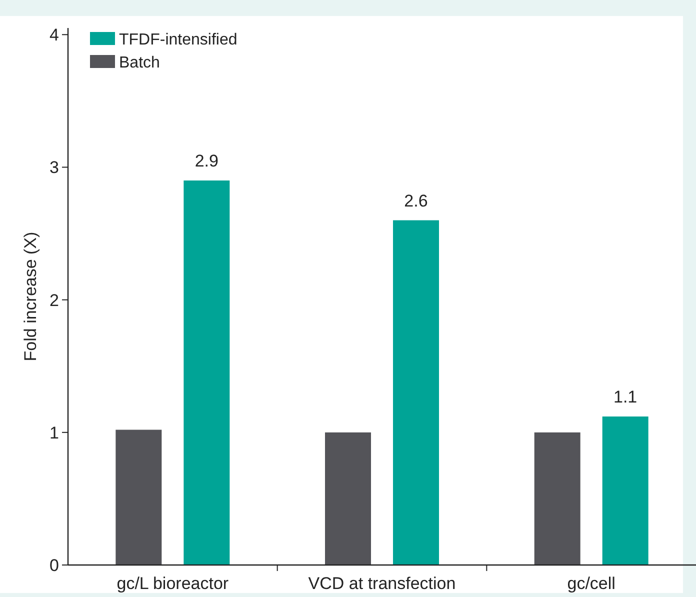 The height and width of the screenshot is (597, 696). Describe the element at coordinates (172, 583) in the screenshot. I see `x-tick-label: gc/L bioreactor` at that location.